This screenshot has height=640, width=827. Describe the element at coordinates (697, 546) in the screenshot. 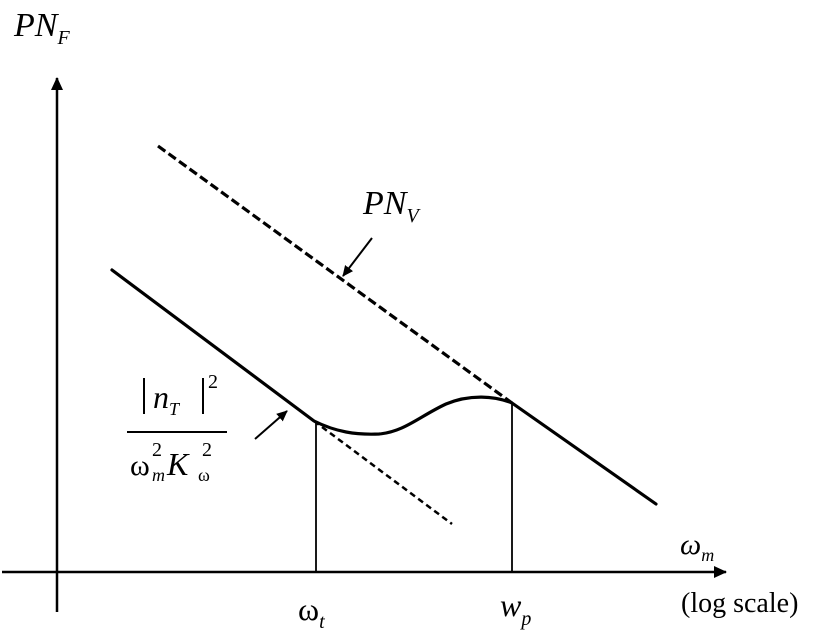

I see `x-axis-label: ωm` at that location.